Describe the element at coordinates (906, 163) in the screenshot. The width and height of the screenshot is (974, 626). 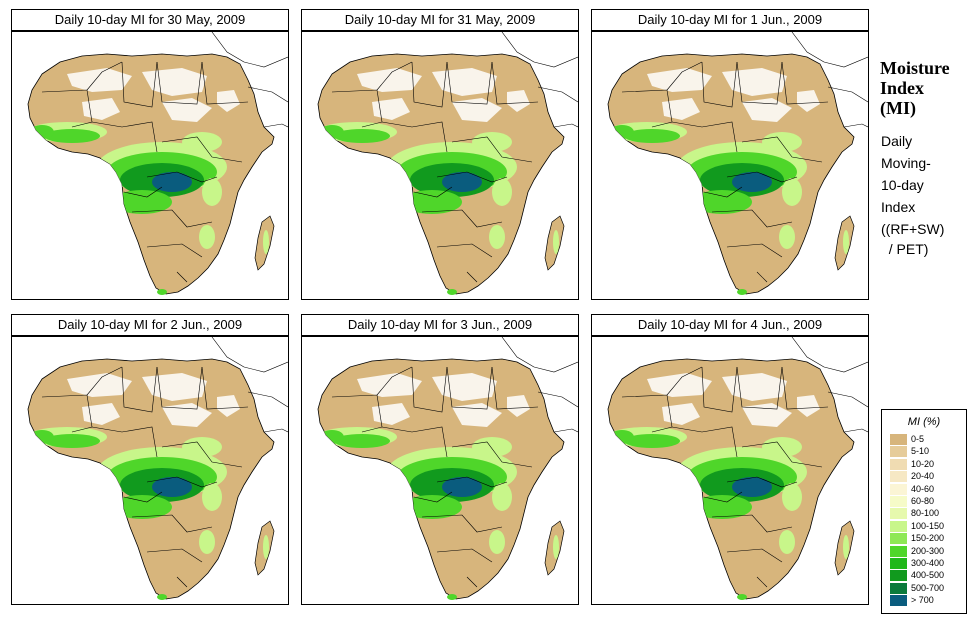
I see `desc-line: Moving-` at that location.